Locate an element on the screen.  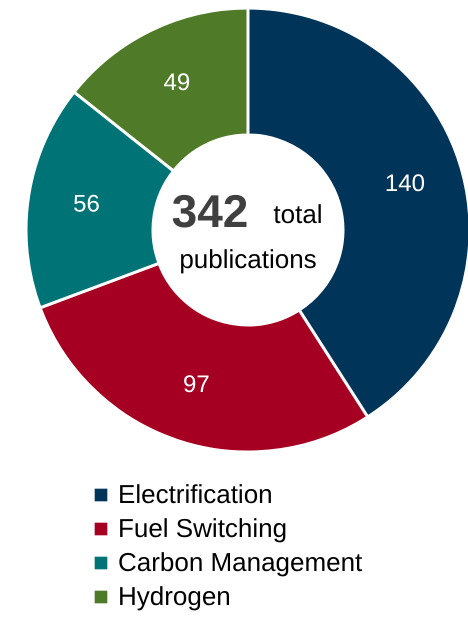
legend-label: Carbon Management is located at coordinates (241, 562).